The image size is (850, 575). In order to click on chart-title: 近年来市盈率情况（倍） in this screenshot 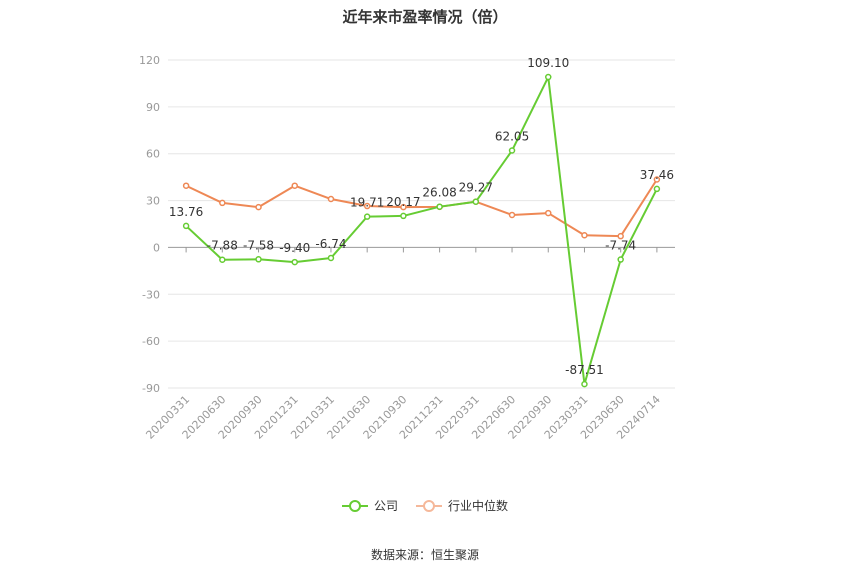, I will do `click(425, 17)`.